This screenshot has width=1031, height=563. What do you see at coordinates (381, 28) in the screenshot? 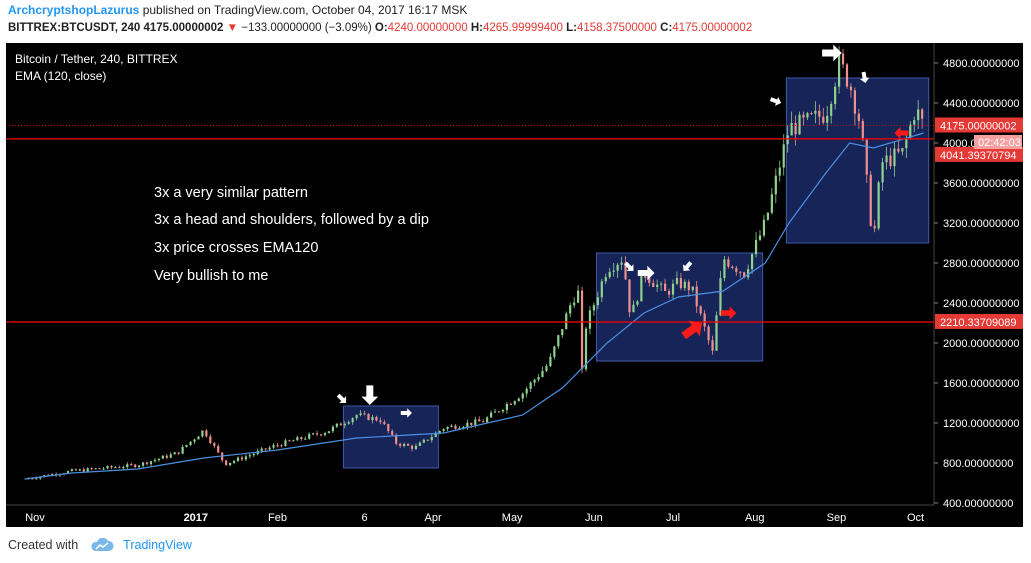
I see `open-label: O:` at bounding box center [381, 28].